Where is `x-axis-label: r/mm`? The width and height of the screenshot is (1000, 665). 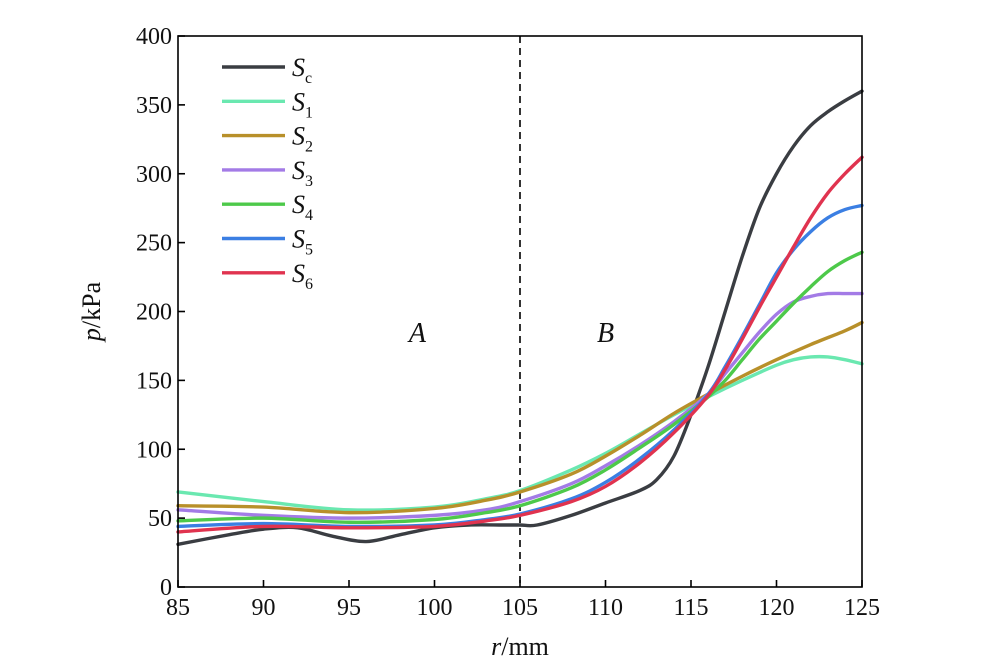 x-axis-label: r/mm is located at coordinates (520, 646).